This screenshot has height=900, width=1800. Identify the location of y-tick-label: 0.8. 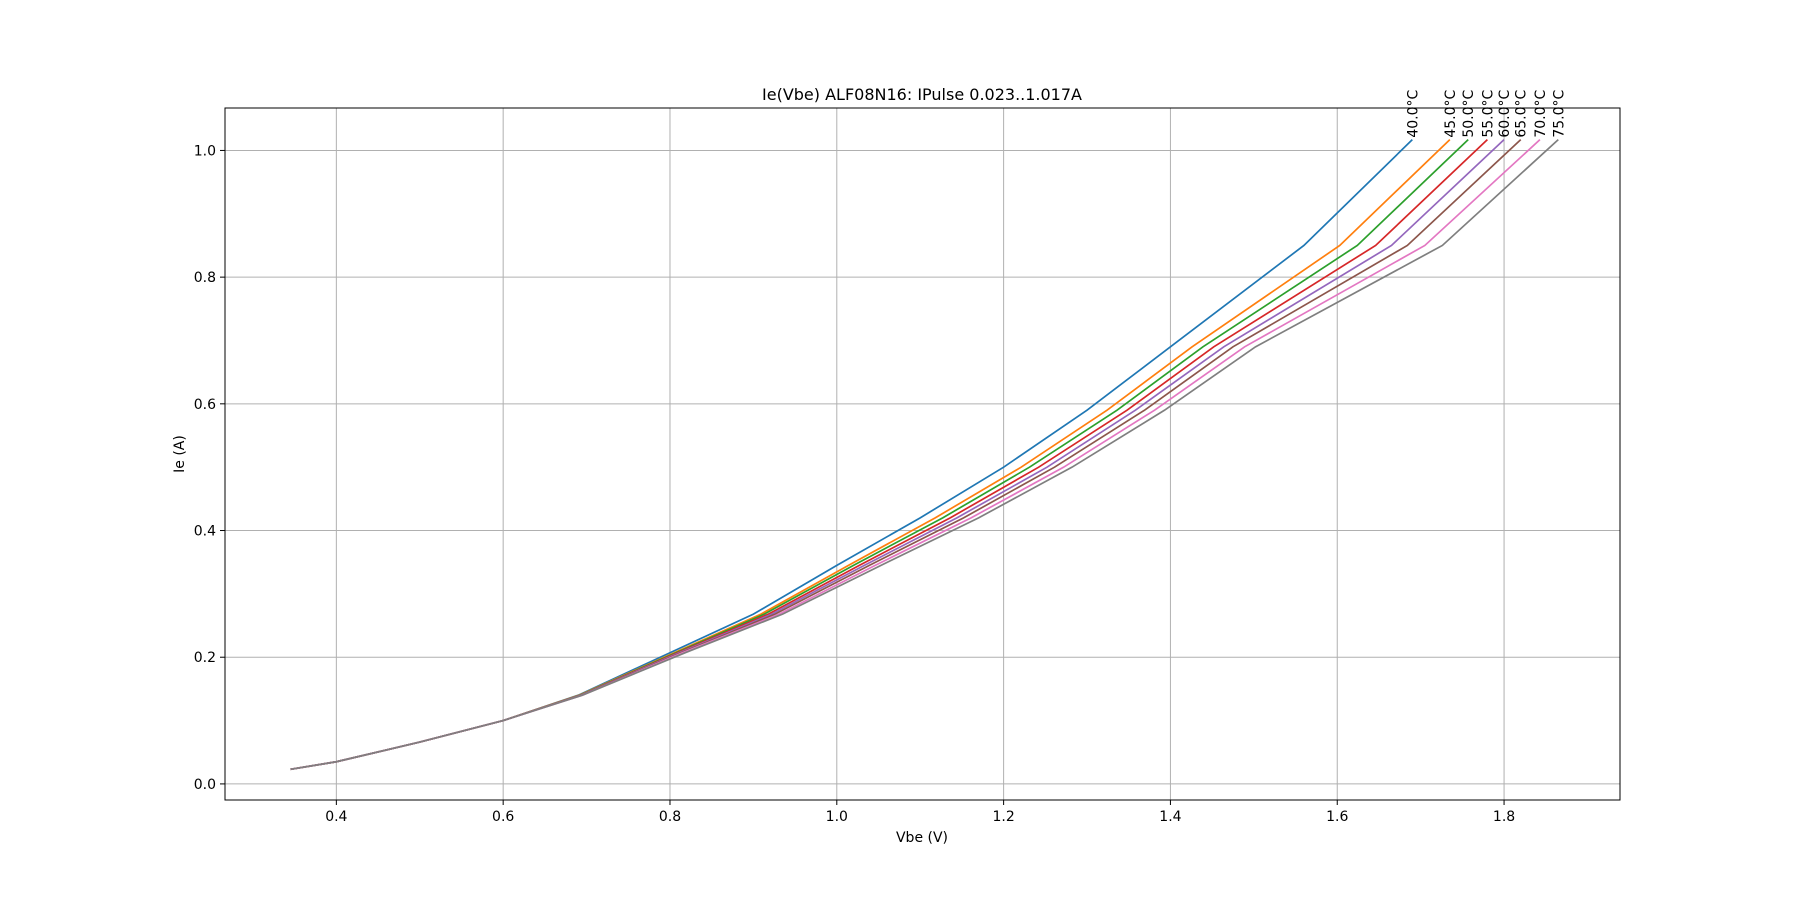
(205, 278).